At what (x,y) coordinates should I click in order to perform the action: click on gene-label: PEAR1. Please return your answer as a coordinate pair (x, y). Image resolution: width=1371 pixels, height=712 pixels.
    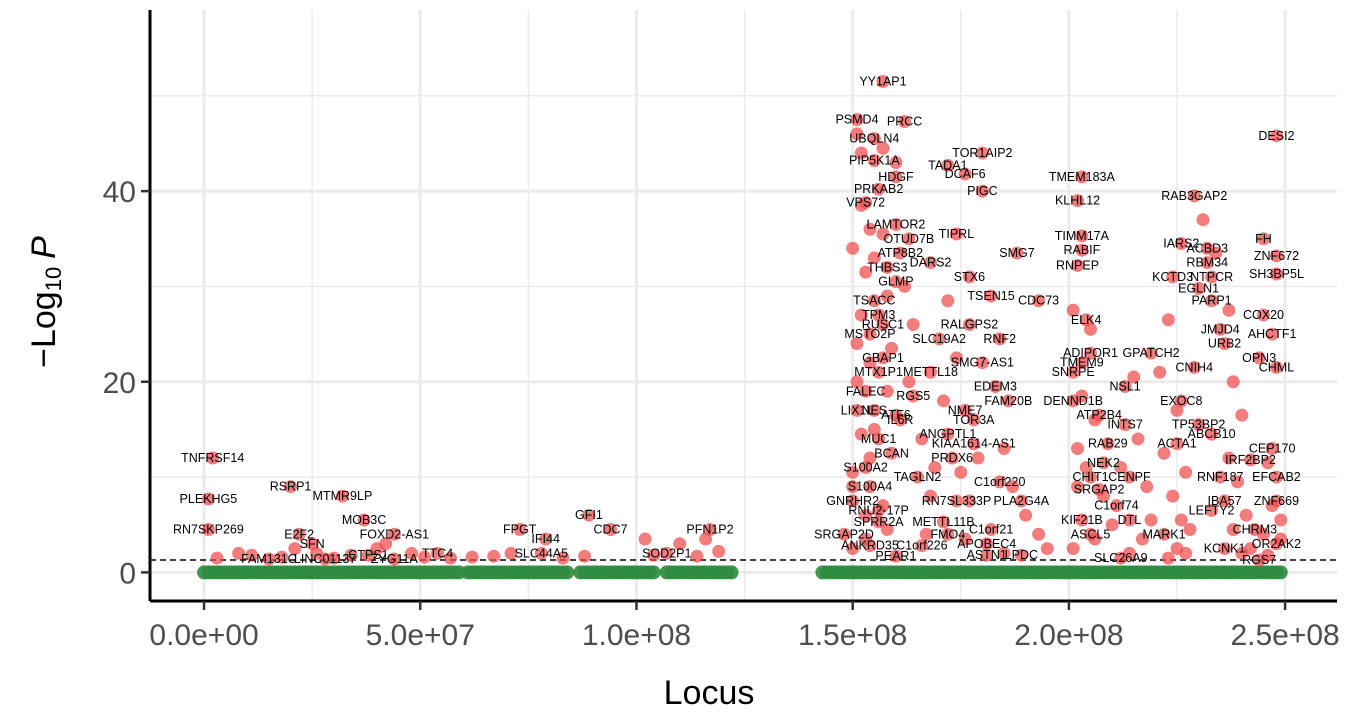
    Looking at the image, I should click on (895, 556).